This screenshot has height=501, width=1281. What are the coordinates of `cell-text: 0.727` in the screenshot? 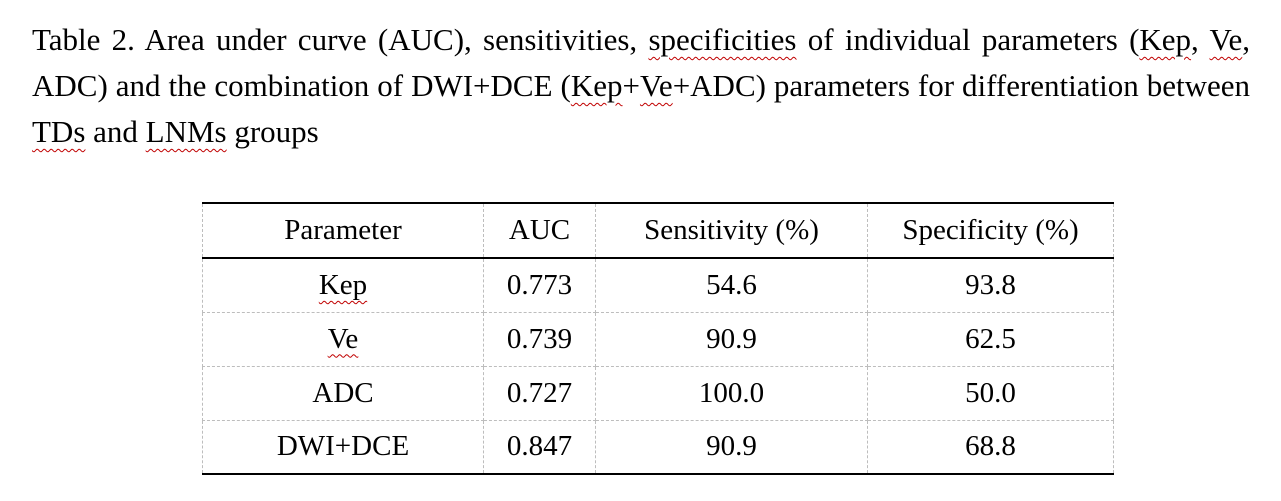 It's located at (539, 392).